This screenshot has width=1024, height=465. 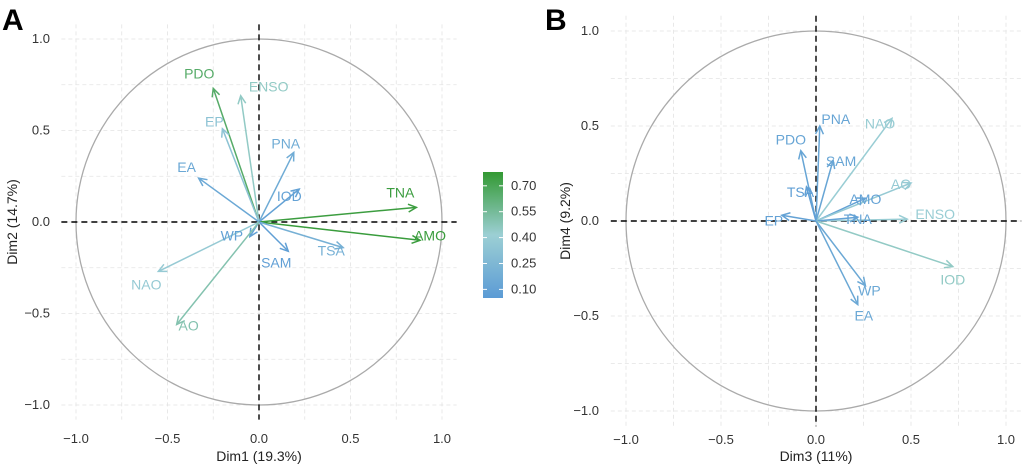 I want to click on panel-a-x-tick-label: −1.0, so click(x=76, y=438).